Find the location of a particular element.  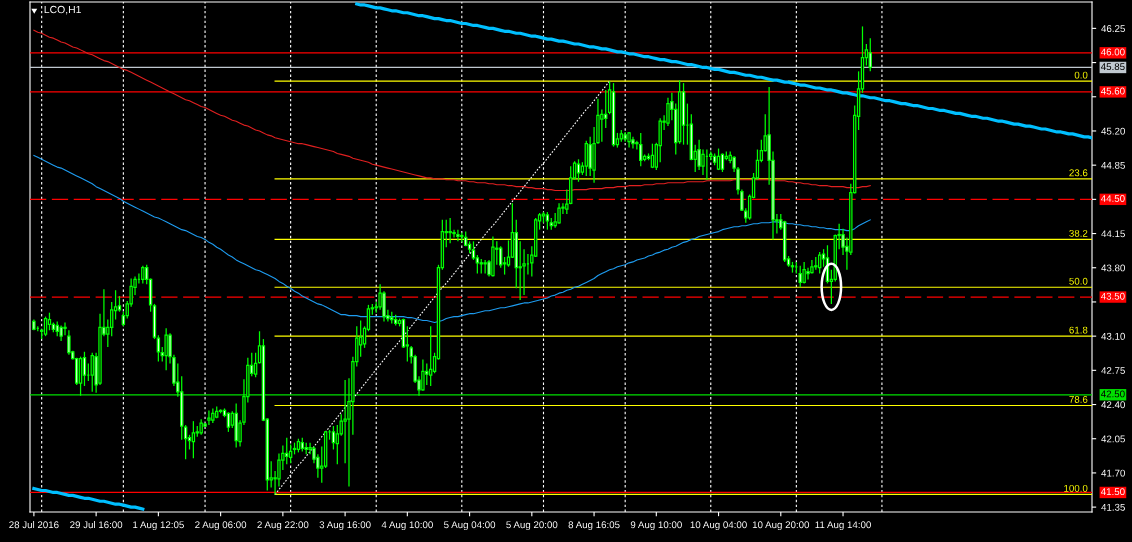

series-label: 50.0 is located at coordinates (1078, 281).